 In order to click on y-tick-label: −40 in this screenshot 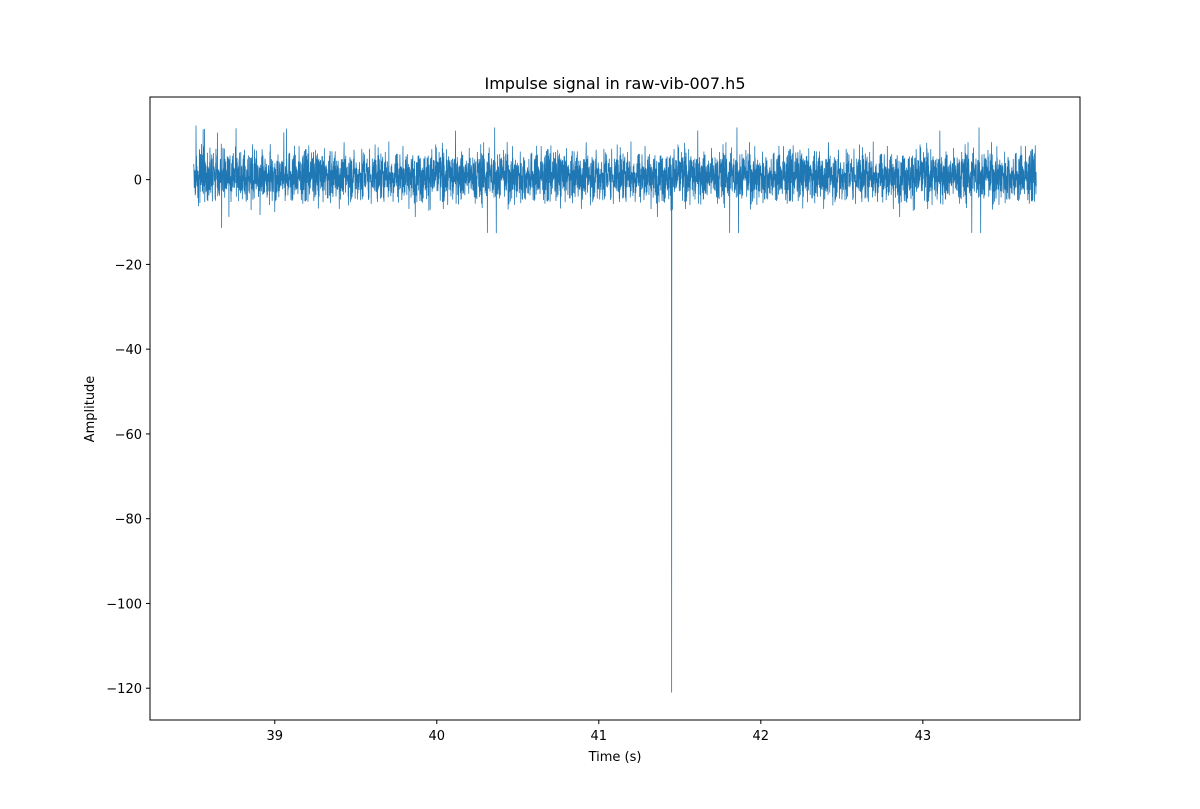, I will do `click(128, 350)`.